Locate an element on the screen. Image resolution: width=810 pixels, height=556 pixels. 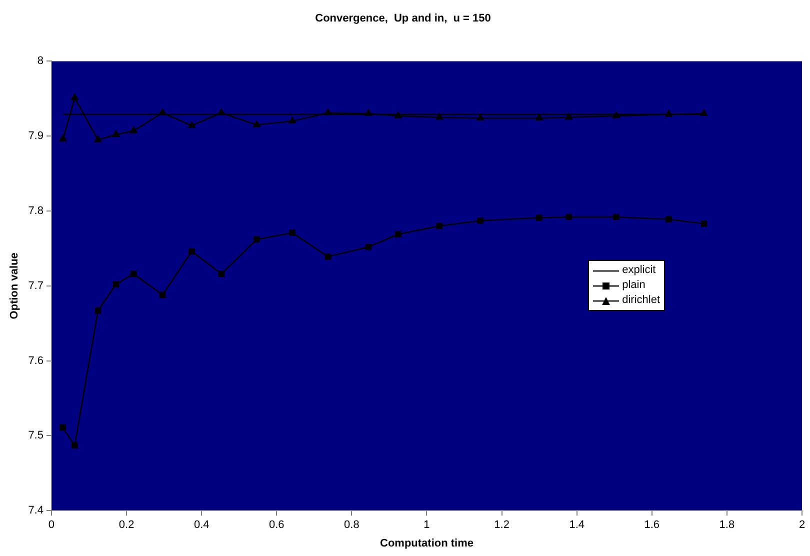
x-tick-label: 0.2 is located at coordinates (126, 525).